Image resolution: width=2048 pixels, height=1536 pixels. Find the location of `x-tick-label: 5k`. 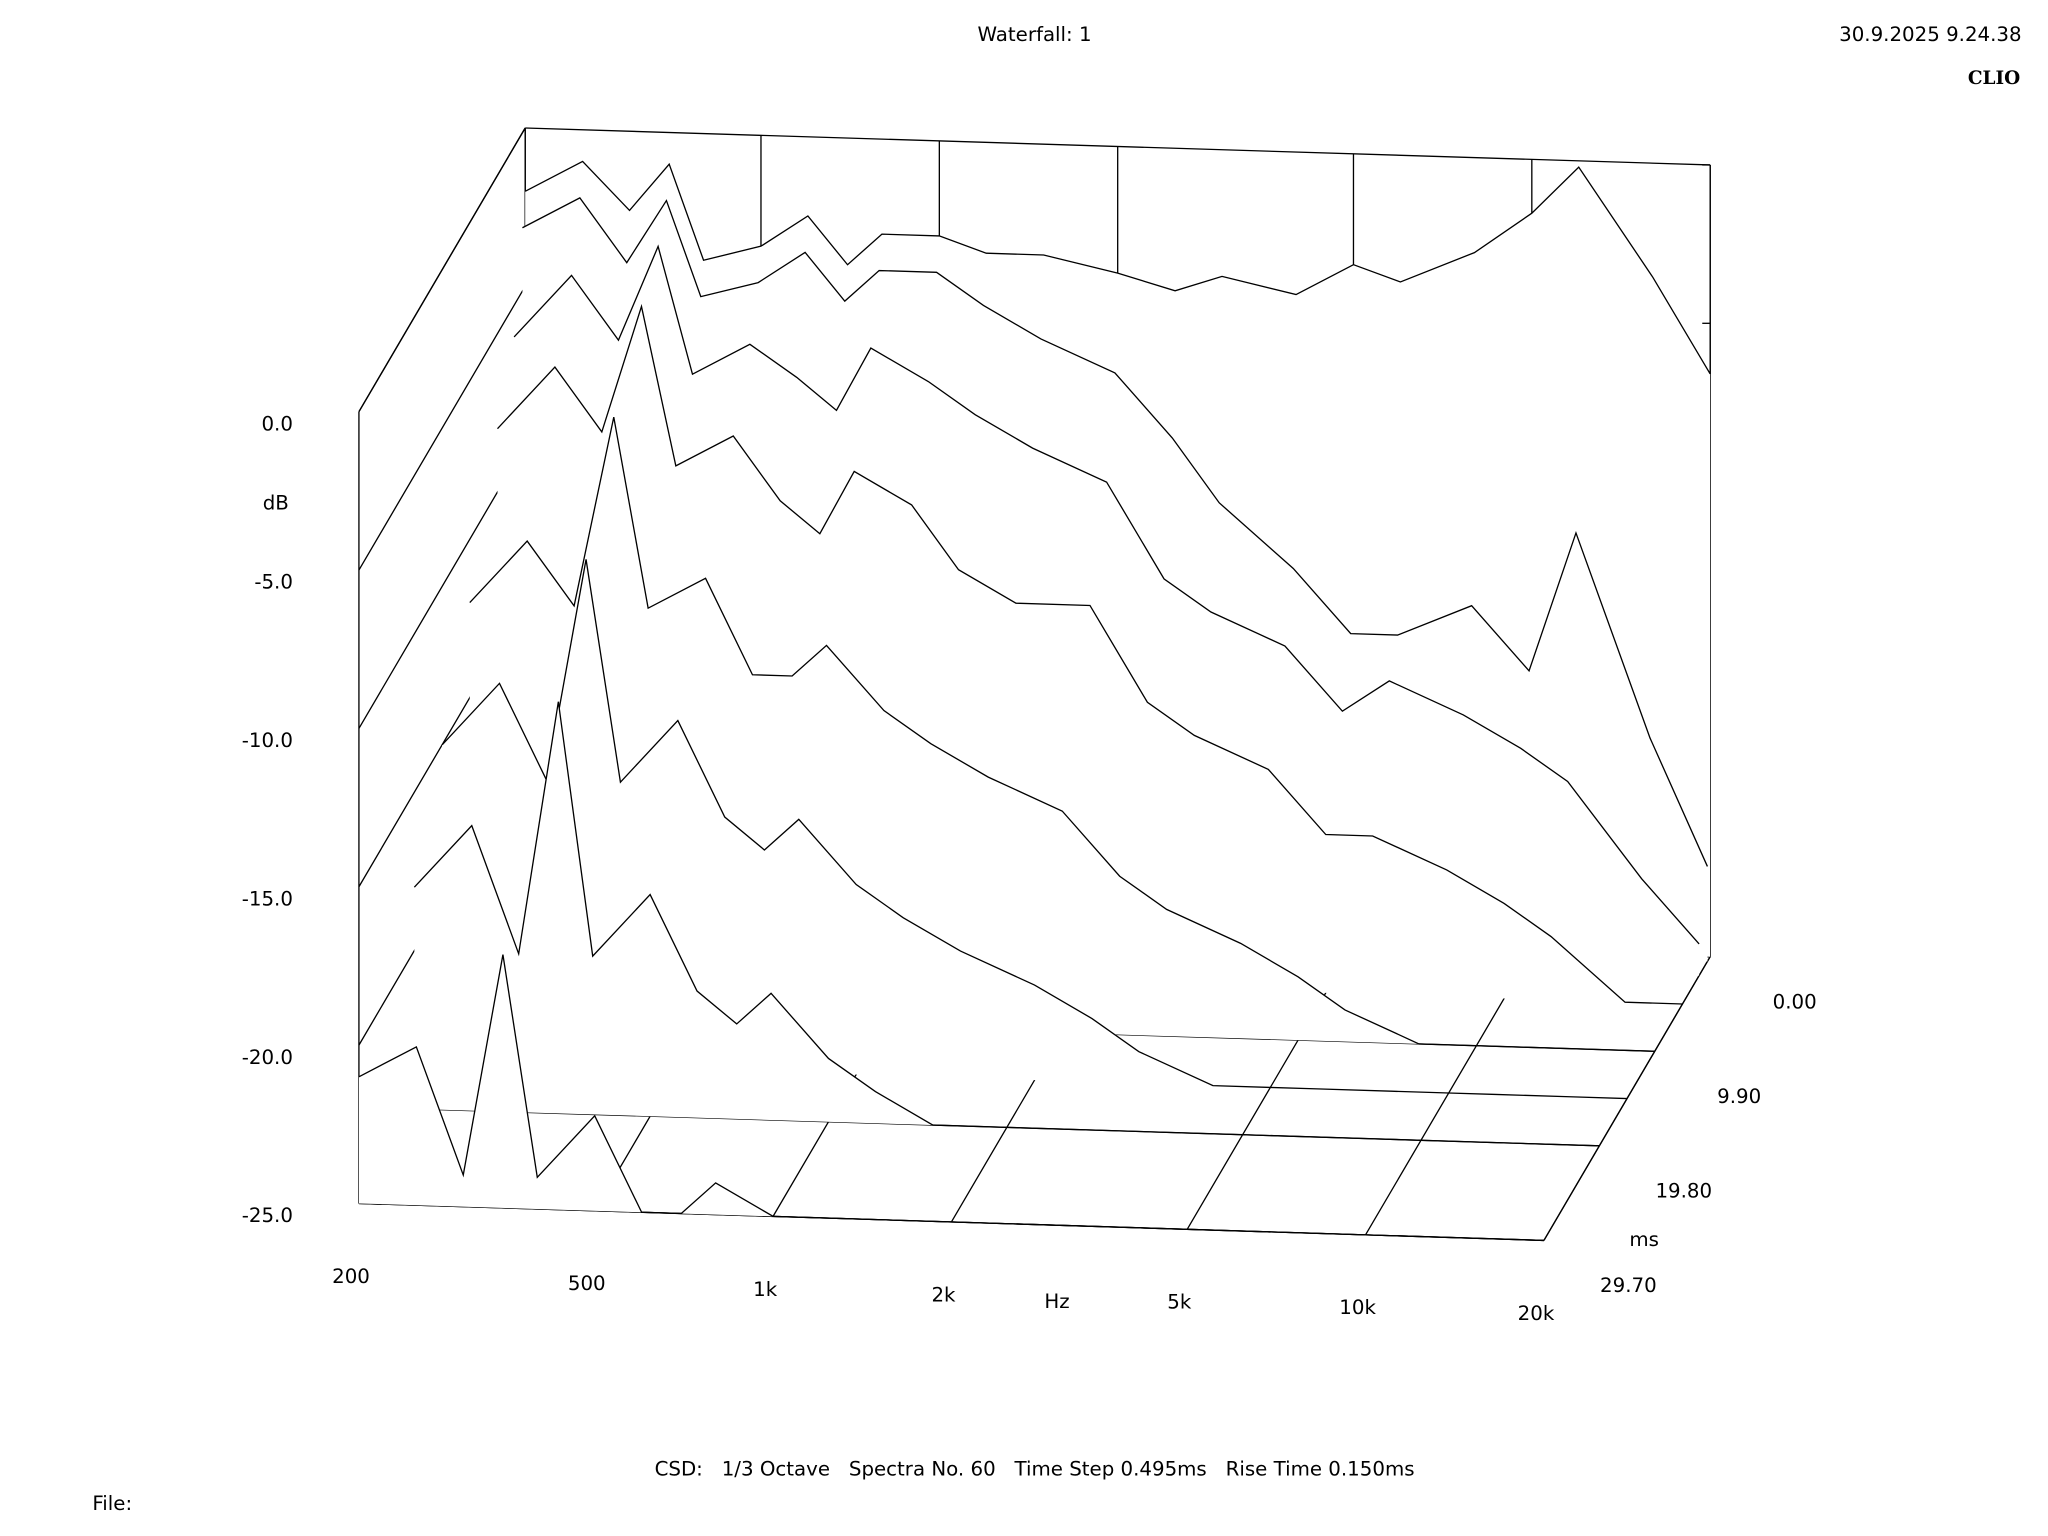

x-tick-label: 5k is located at coordinates (1179, 1302).